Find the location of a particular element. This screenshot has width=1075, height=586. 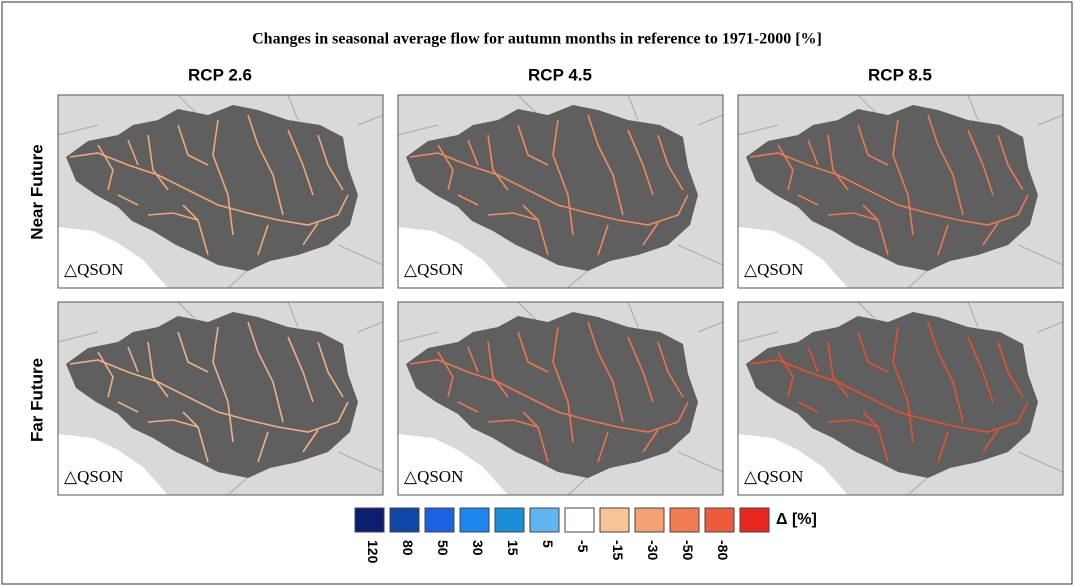

legend-label: 30 is located at coordinates (478, 548).